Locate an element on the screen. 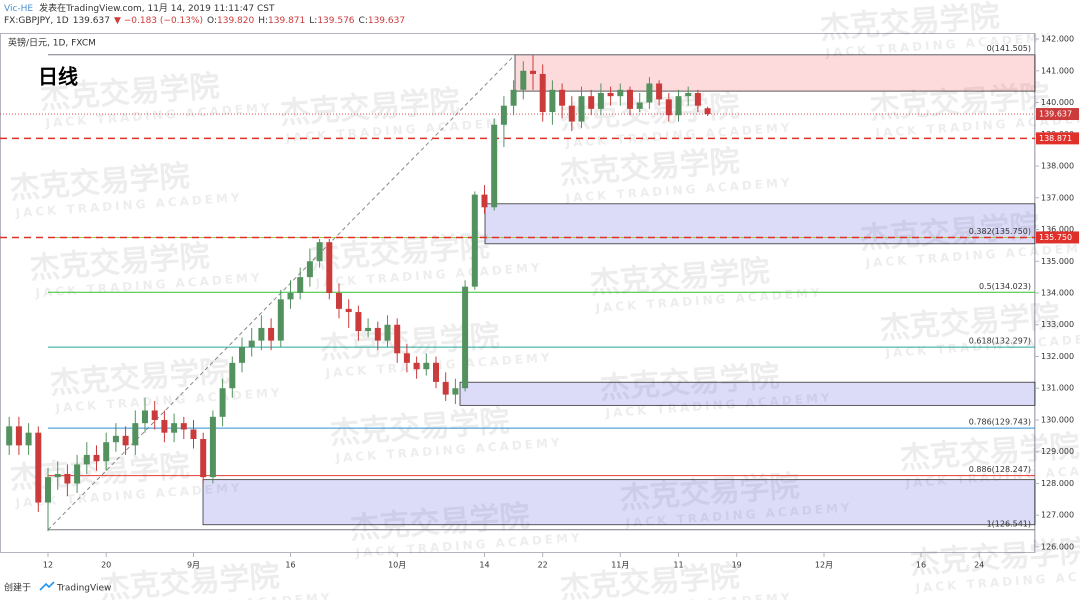  y-tick-label: 140.000 is located at coordinates (1057, 102).